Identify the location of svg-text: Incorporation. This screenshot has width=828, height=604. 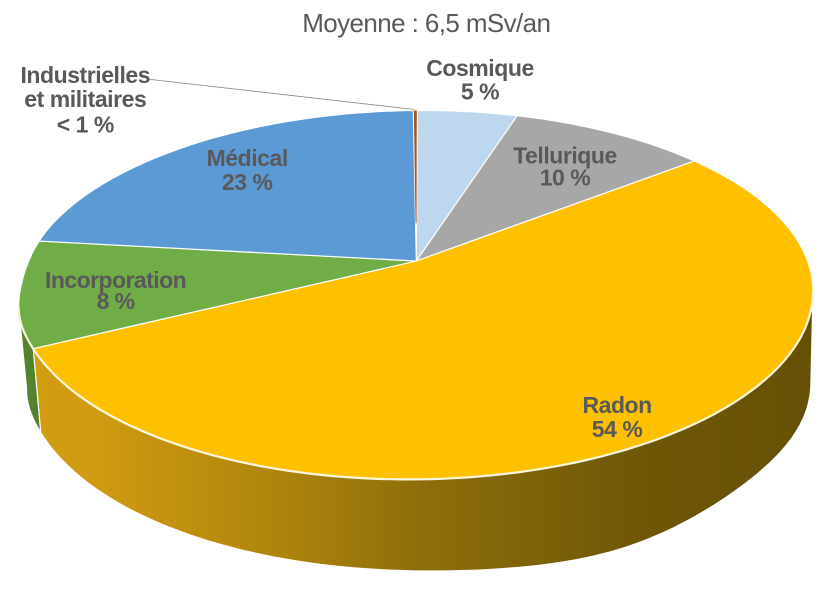
(115, 280).